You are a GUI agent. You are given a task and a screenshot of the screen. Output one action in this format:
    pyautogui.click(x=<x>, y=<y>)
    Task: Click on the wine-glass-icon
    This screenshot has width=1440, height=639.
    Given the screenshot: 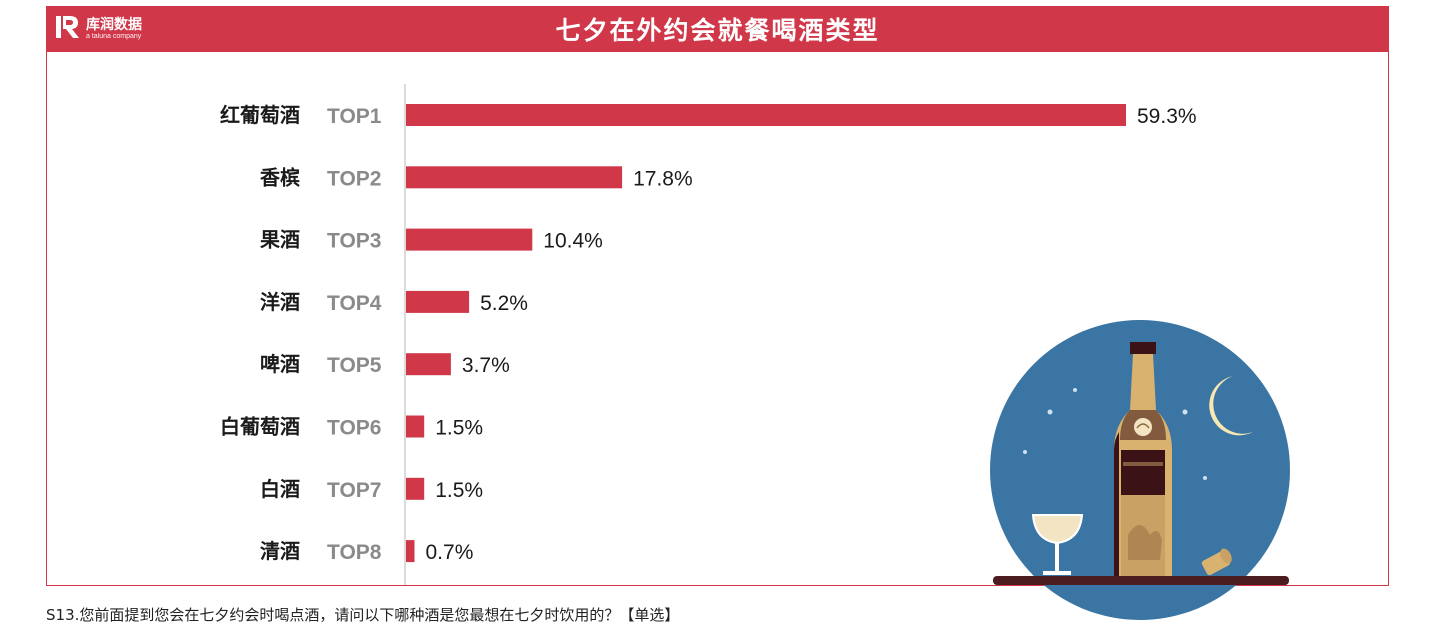 What is the action you would take?
    pyautogui.click(x=1057, y=544)
    